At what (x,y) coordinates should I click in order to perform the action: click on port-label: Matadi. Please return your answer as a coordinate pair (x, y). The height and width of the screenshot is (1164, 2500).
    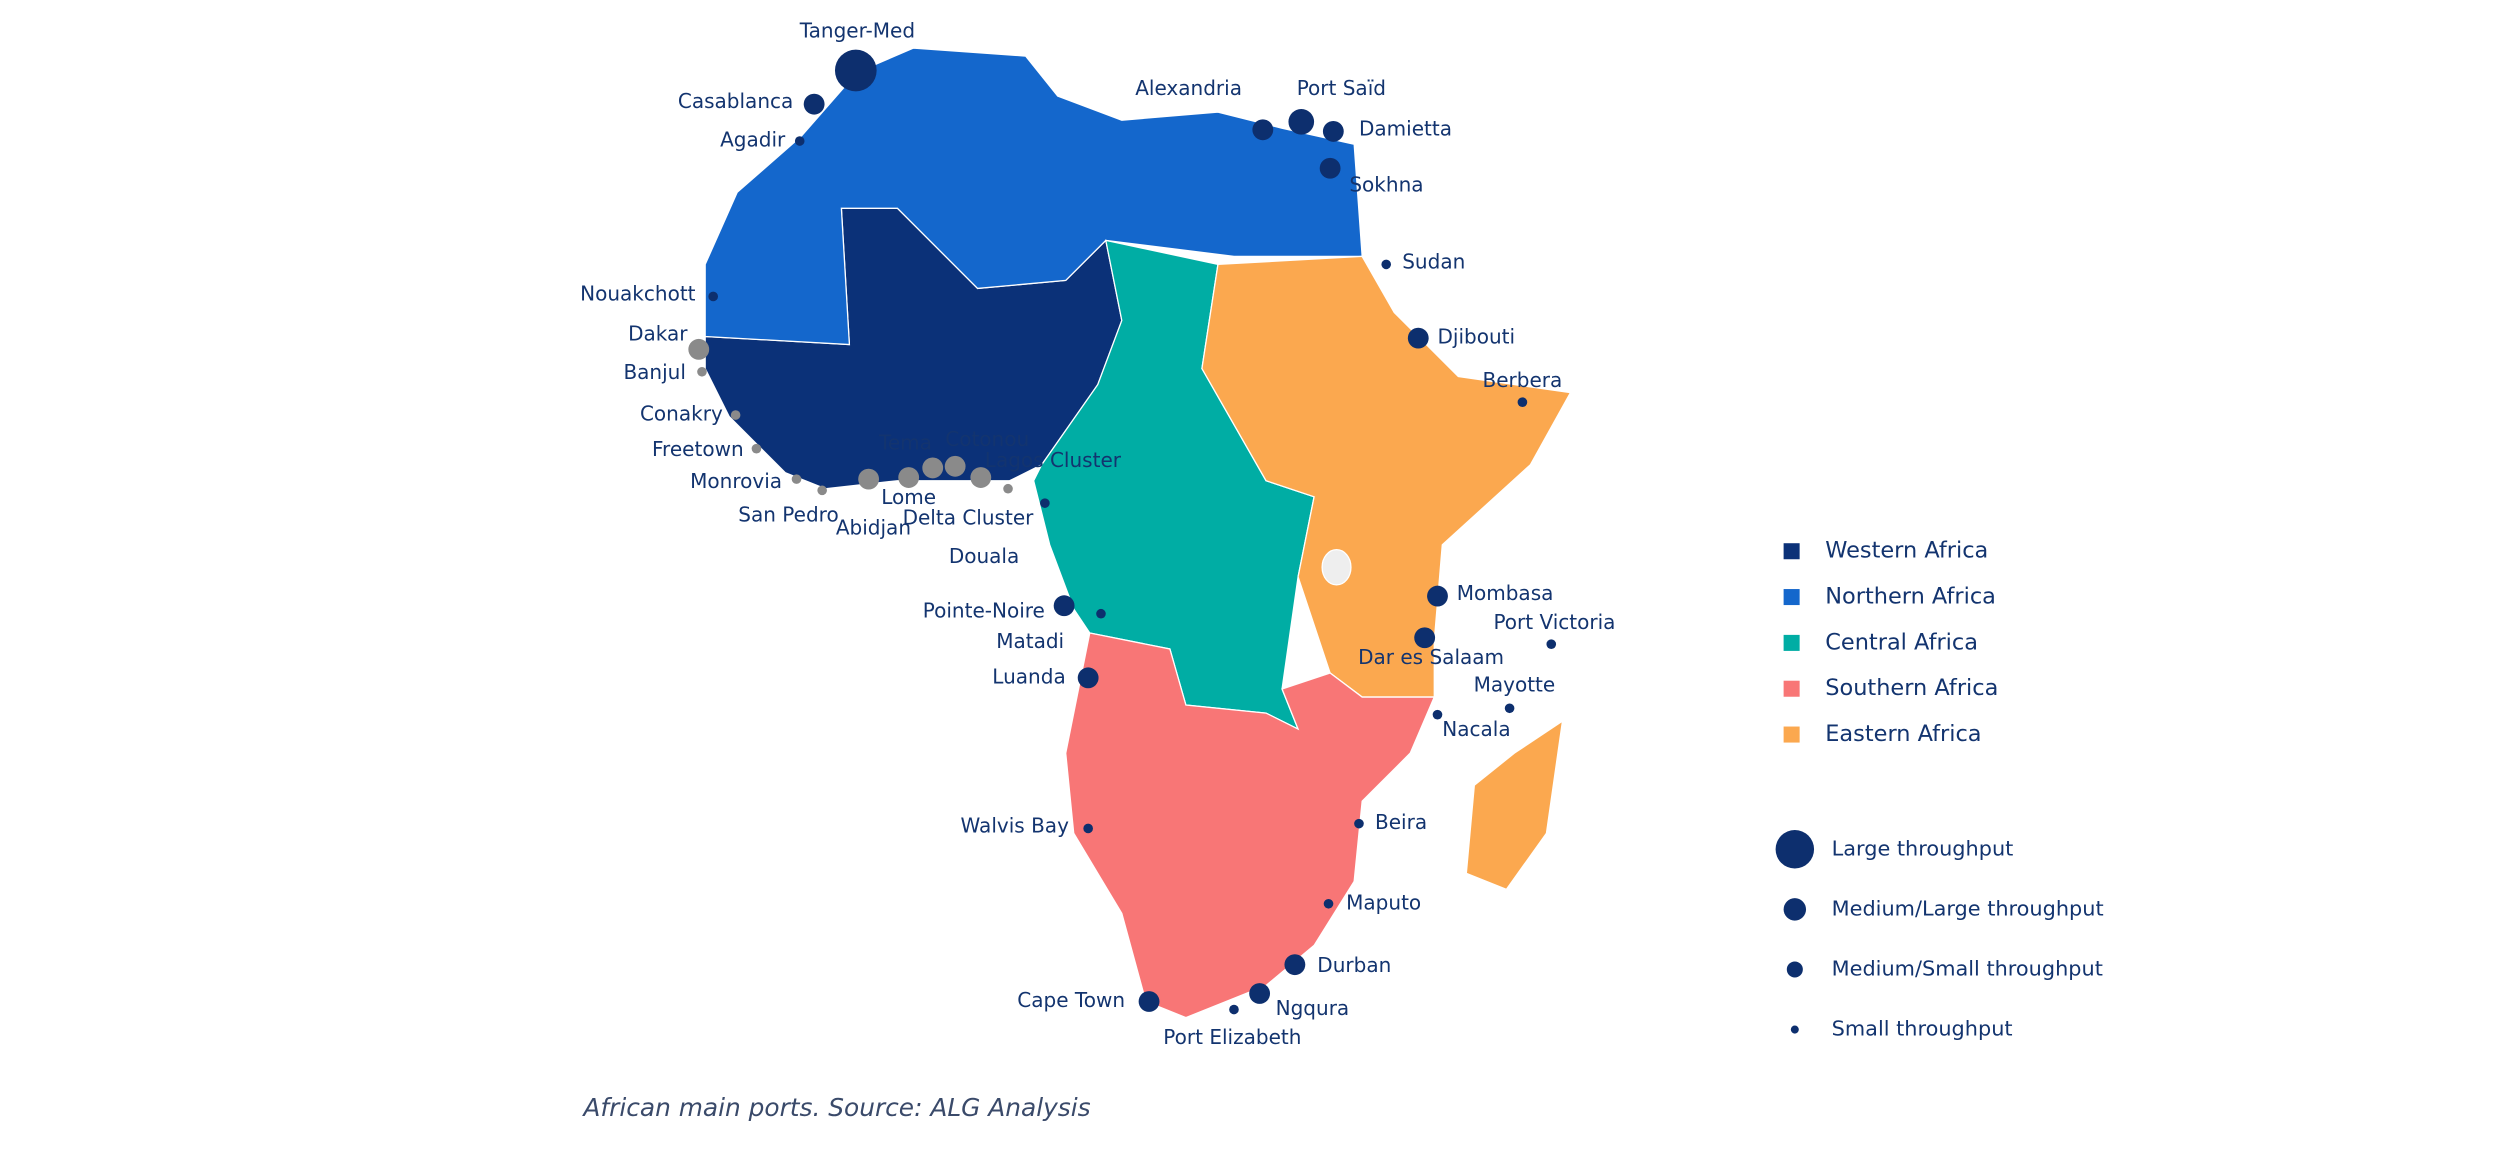
    Looking at the image, I should click on (1030, 641).